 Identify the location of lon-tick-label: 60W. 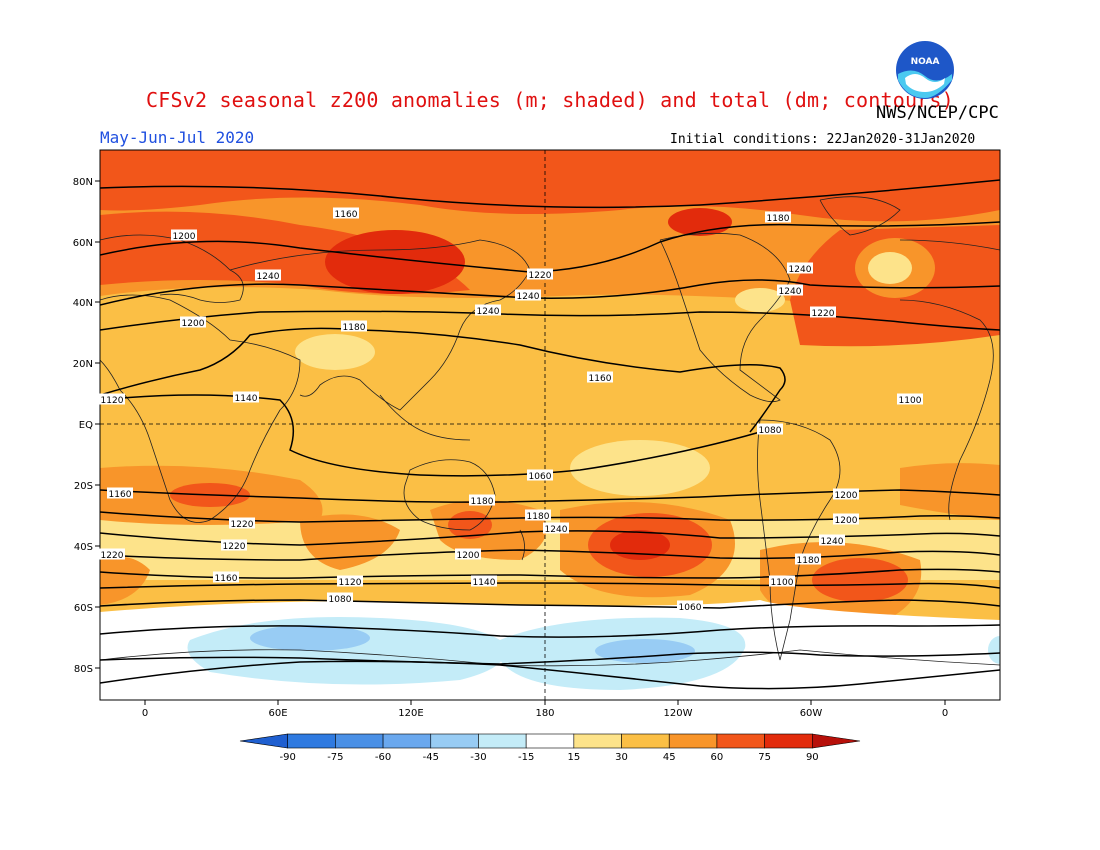
(811, 713).